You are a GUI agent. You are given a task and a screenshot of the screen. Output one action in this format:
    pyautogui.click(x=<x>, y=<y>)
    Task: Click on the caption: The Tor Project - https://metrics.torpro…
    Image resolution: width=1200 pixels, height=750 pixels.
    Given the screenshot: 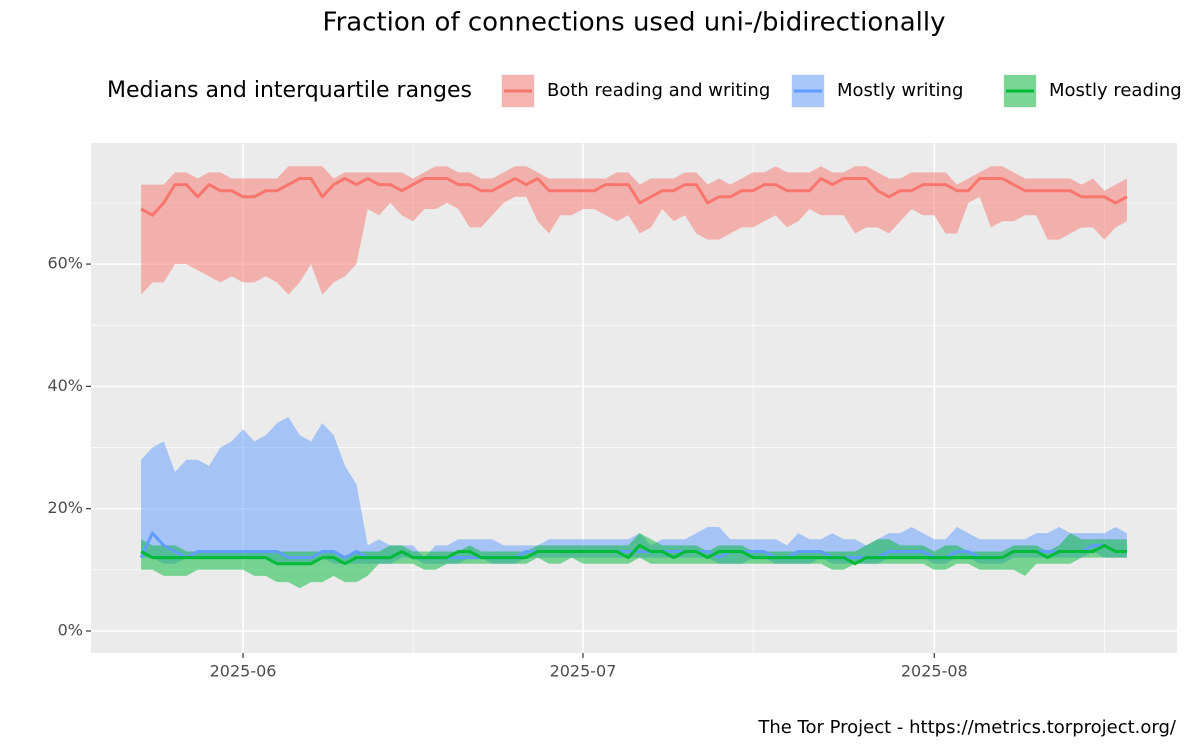 What is the action you would take?
    pyautogui.click(x=967, y=727)
    